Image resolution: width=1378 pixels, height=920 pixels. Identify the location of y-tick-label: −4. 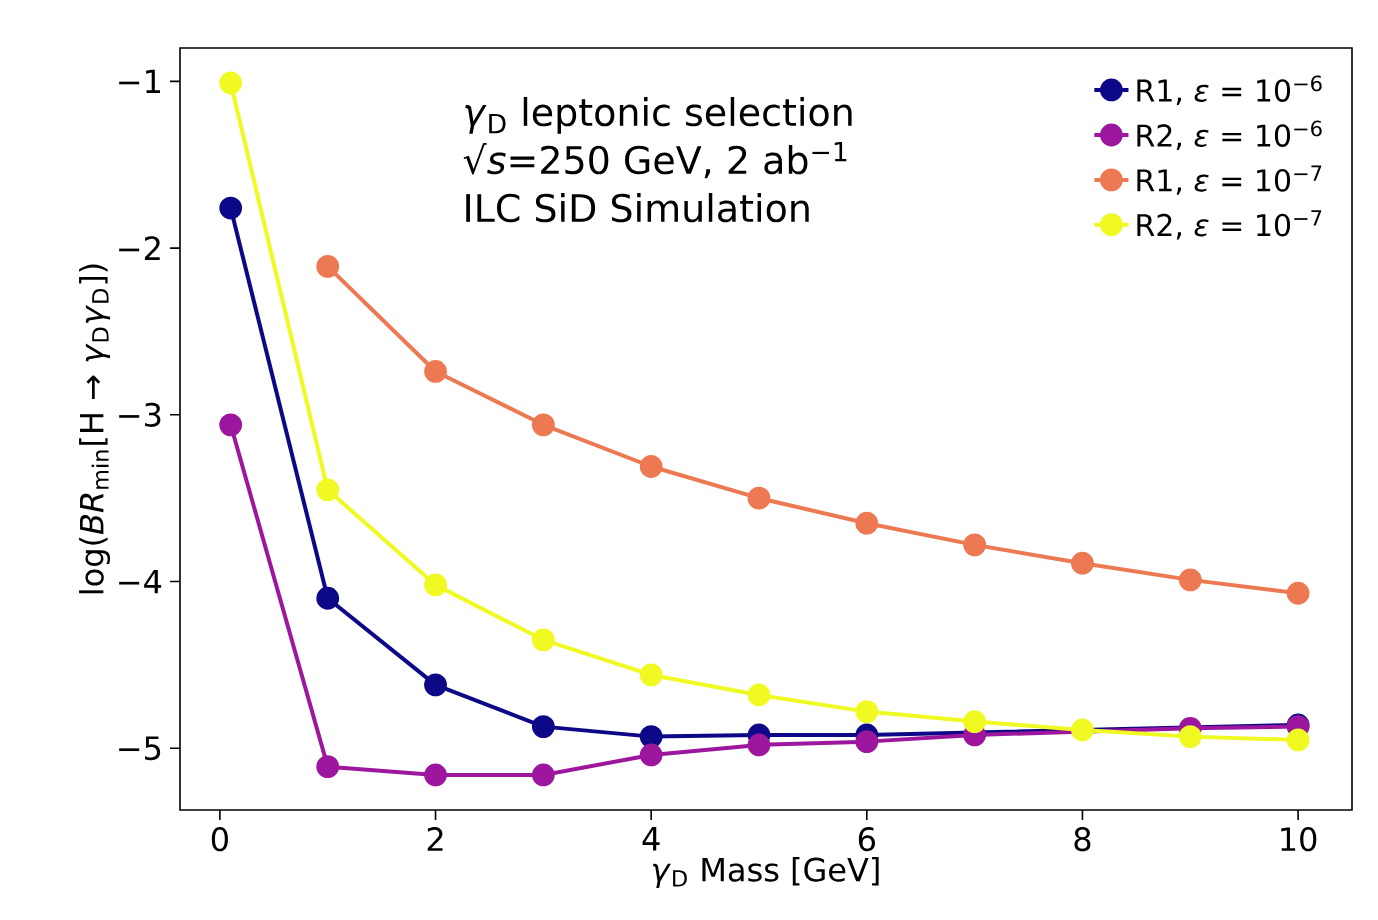
(140, 581).